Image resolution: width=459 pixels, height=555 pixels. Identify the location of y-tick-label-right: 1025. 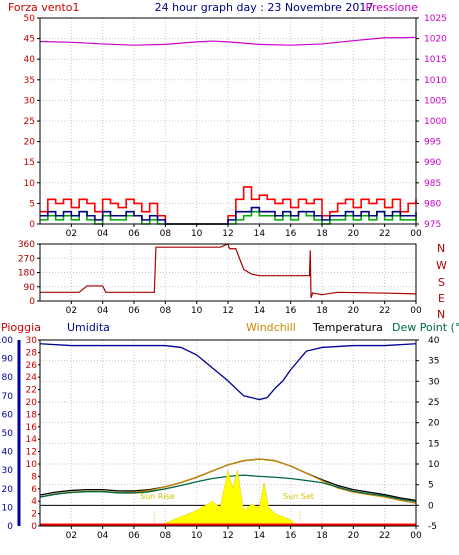
(435, 19).